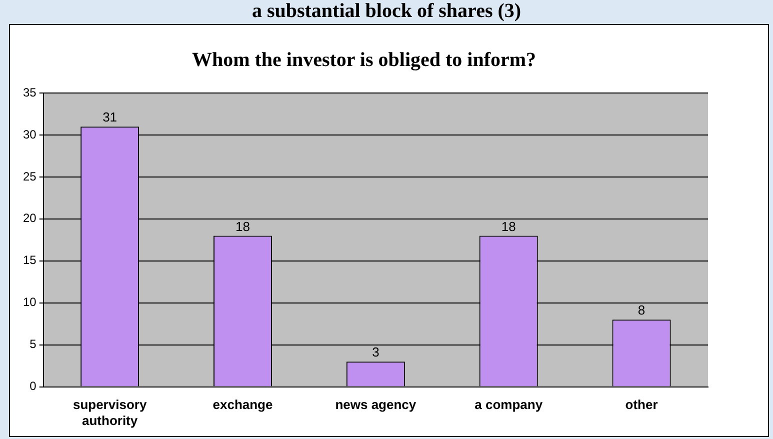 The image size is (773, 439). I want to click on y-tick-label: 5, so click(33, 344).